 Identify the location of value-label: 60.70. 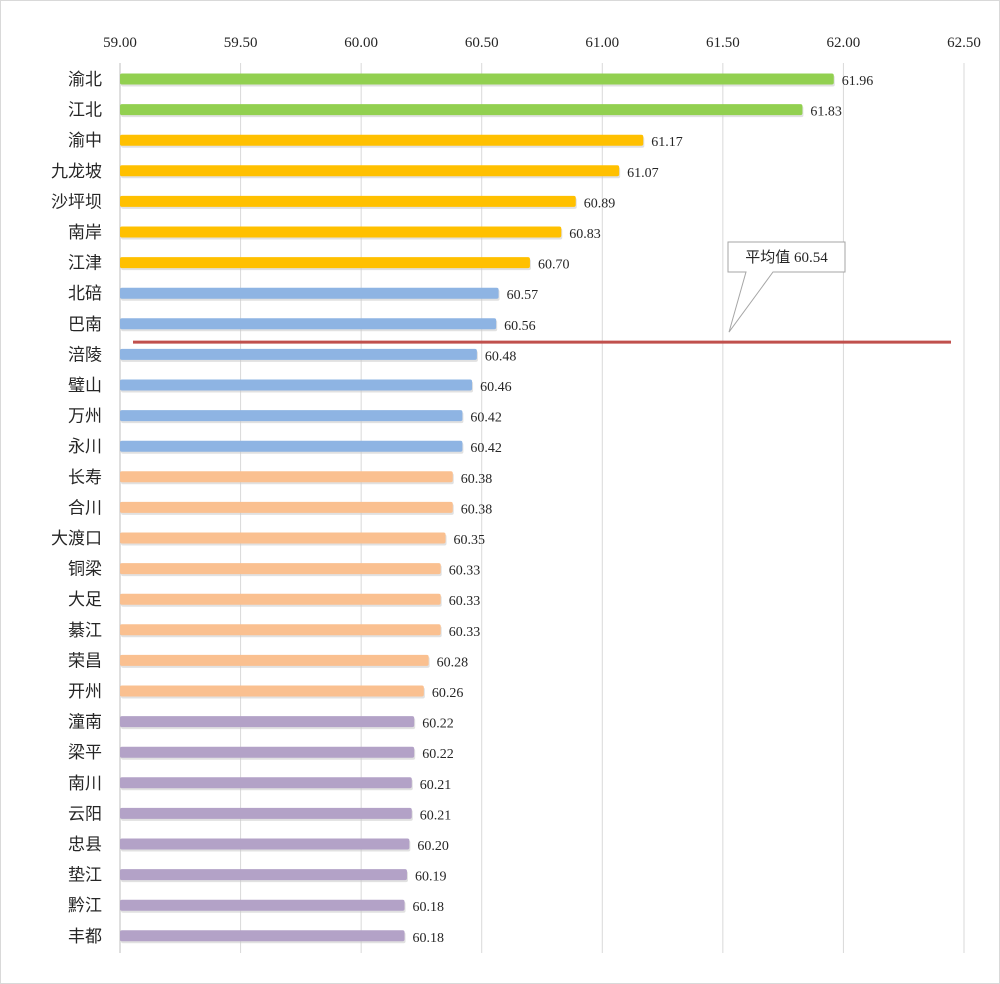
(554, 265).